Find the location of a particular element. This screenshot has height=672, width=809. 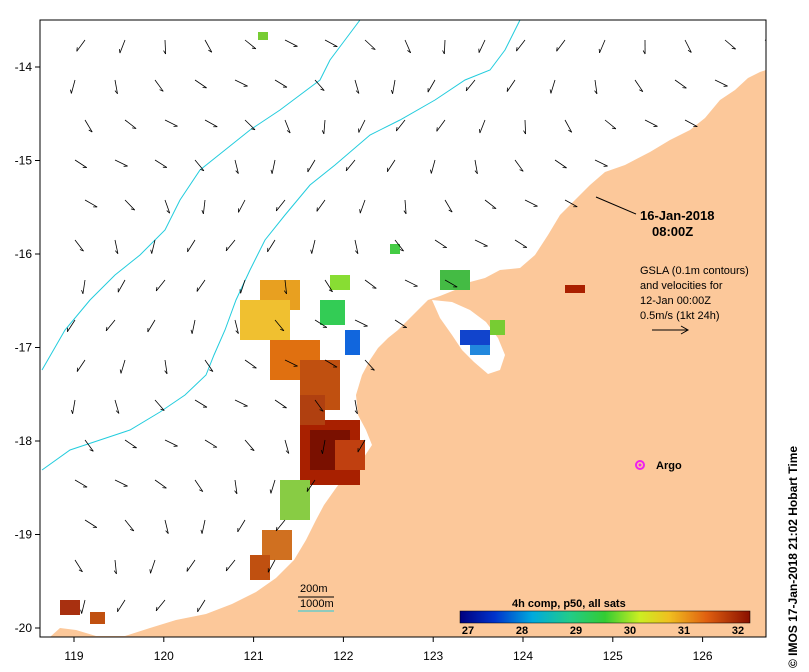

date-line-2: 08:00Z is located at coordinates (672, 231).